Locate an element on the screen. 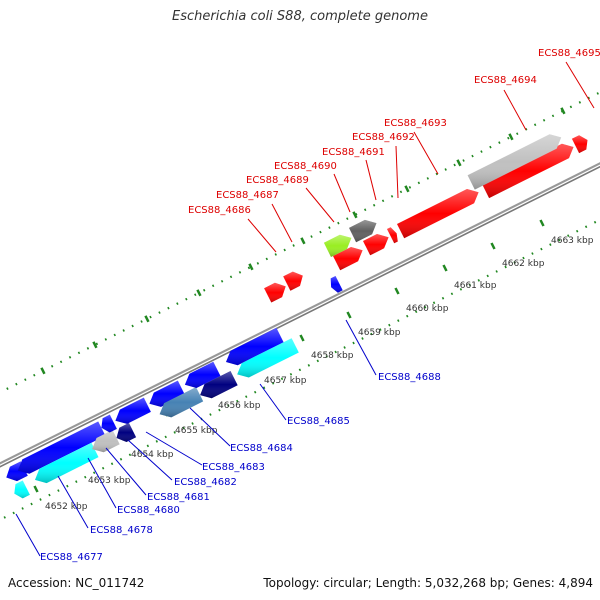 This screenshot has width=600, height=600. scale-label: 4663 kbp is located at coordinates (572, 241).